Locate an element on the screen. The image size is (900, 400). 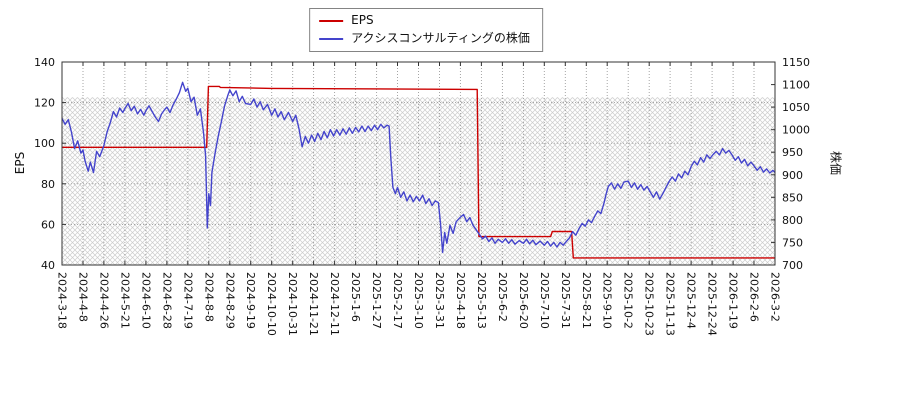
left-axis-tick-label: 60 is located at coordinates (48, 224).